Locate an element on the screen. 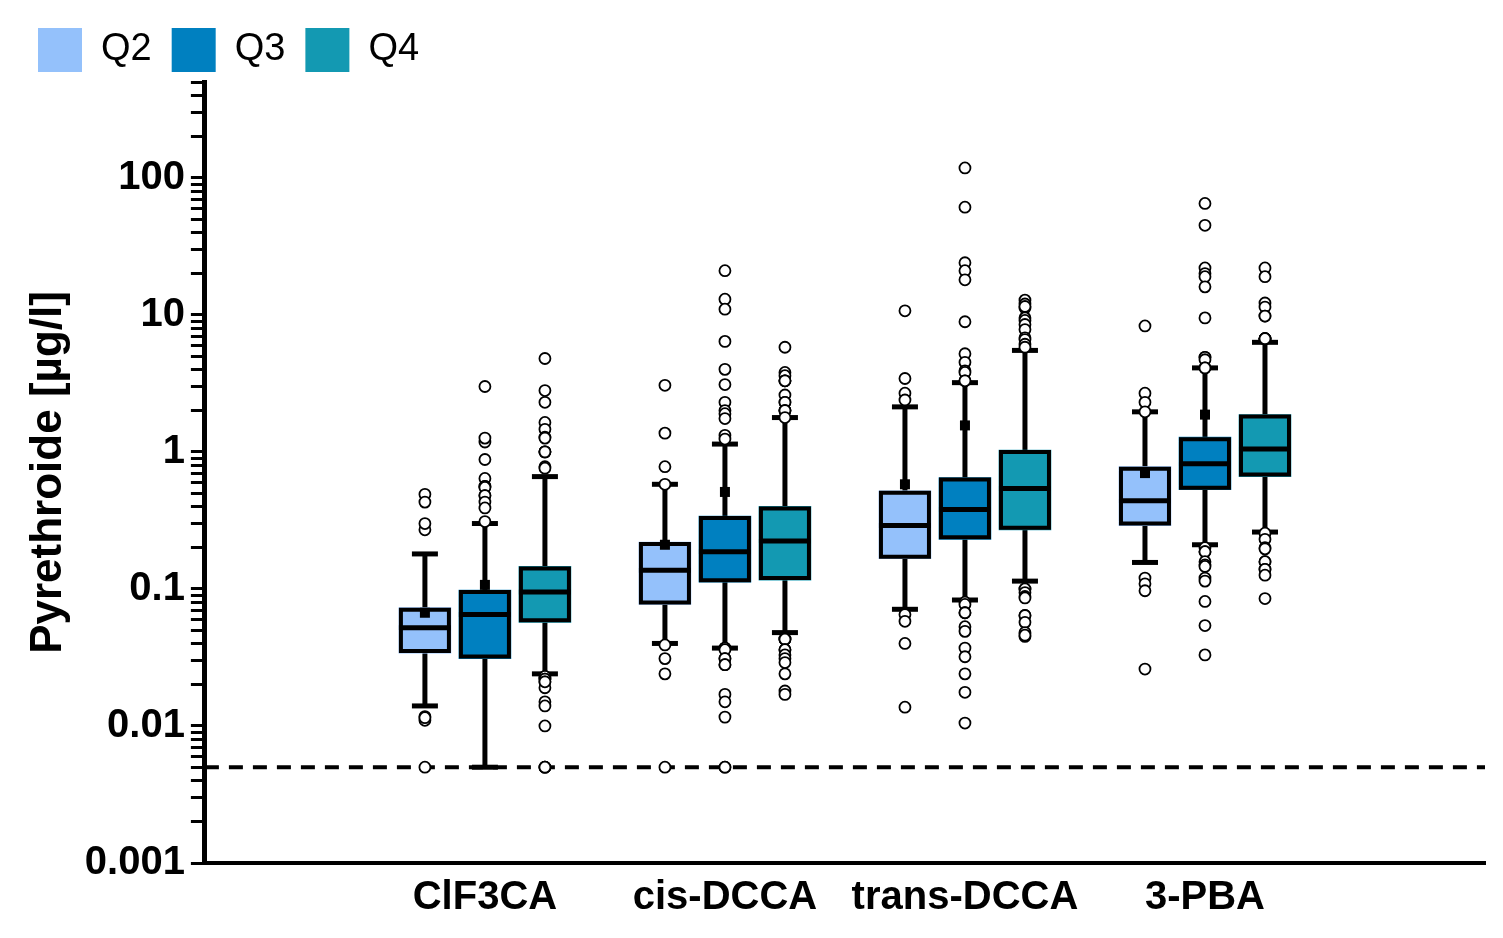 This screenshot has width=1503, height=938. y-axis-title: Pyrethroide [µg/l] is located at coordinates (45, 472).